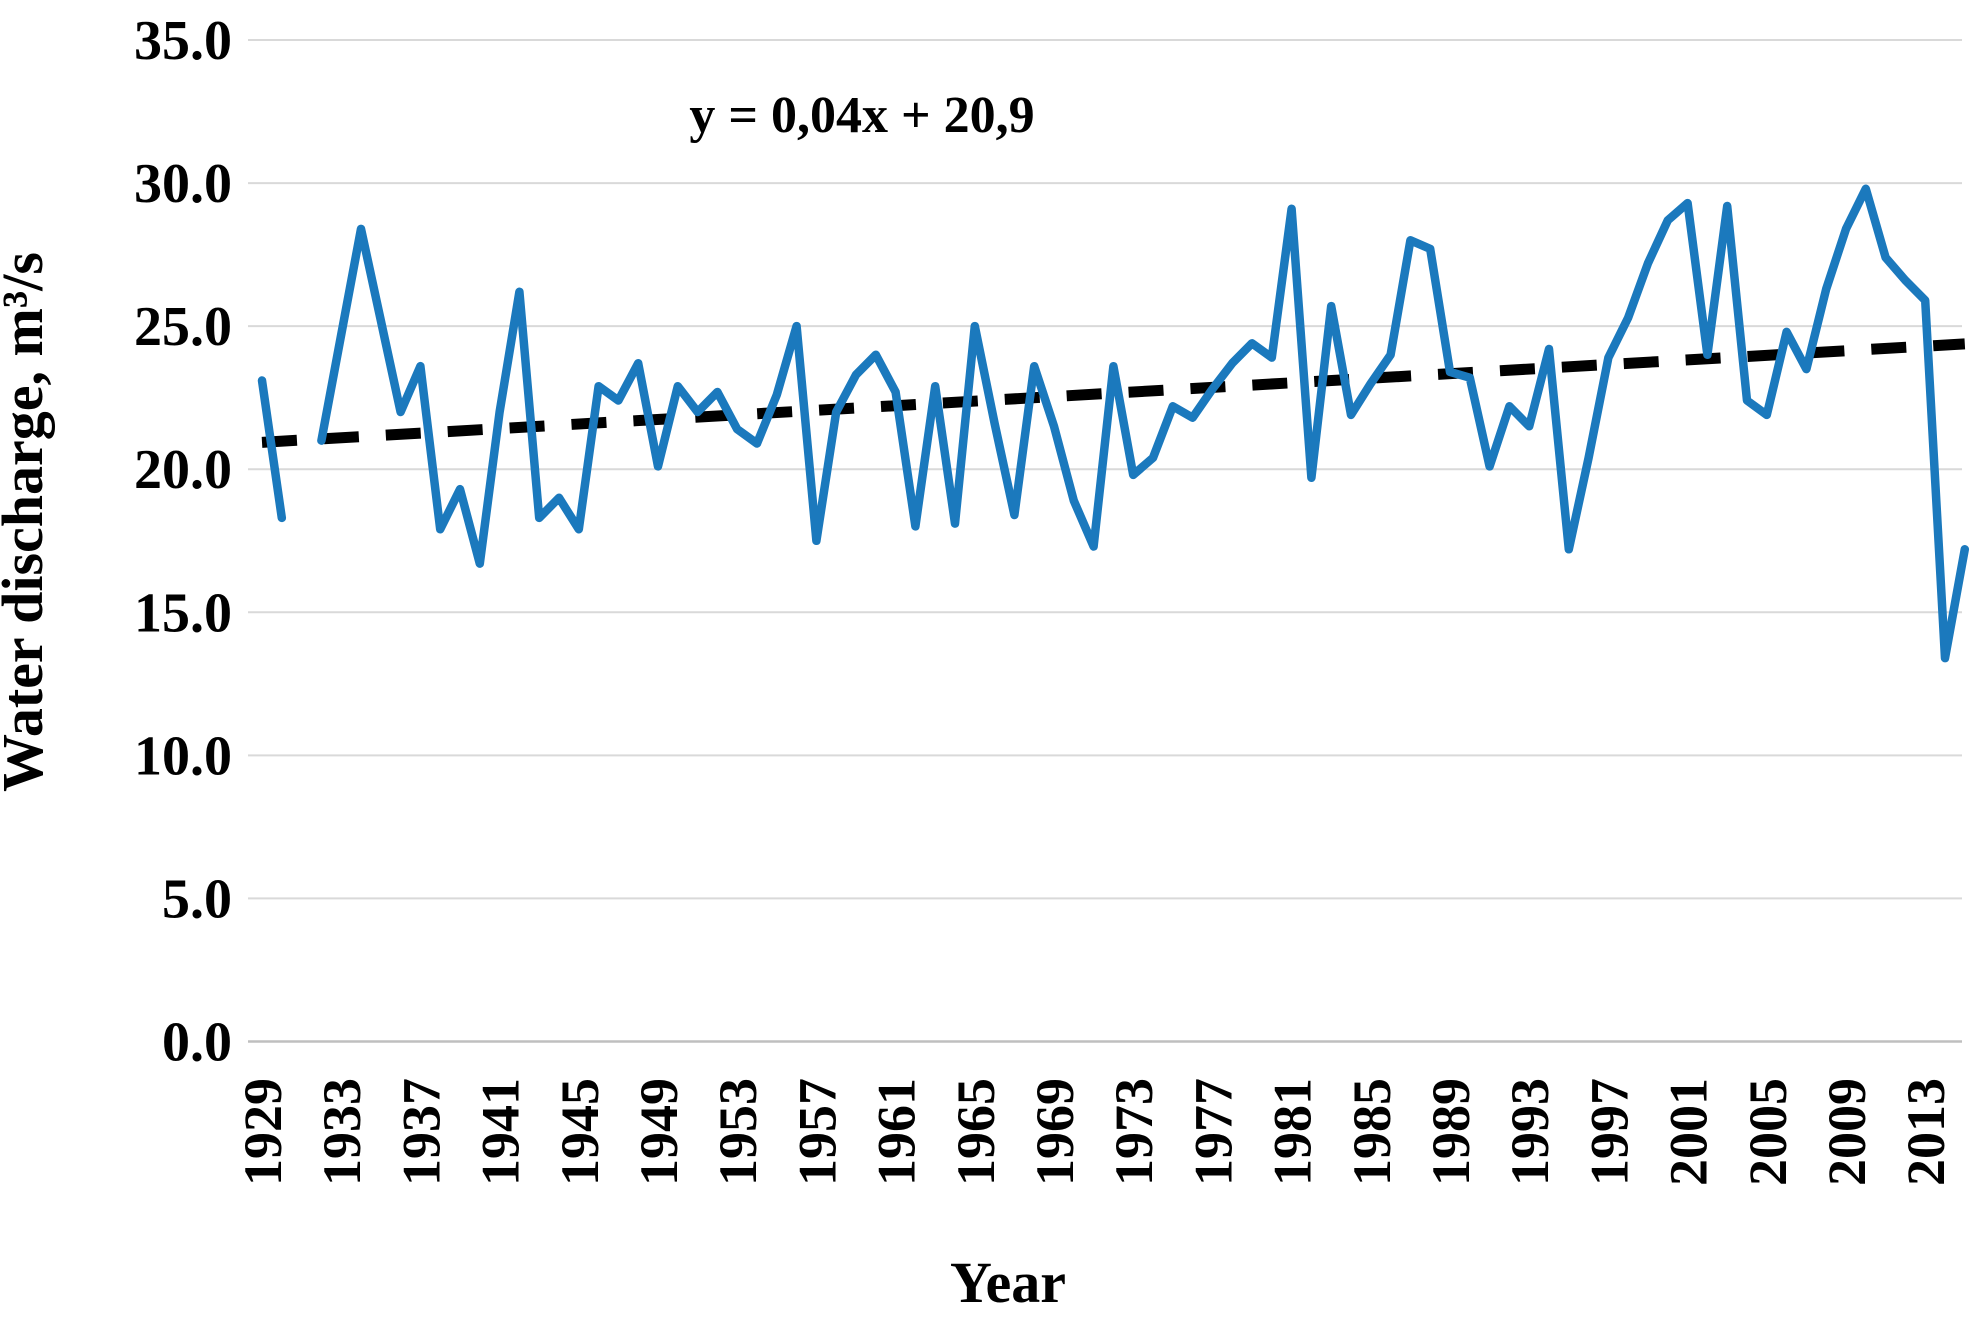 This screenshot has width=1980, height=1319. Describe the element at coordinates (197, 1043) in the screenshot. I see `y-tick-label: 0.0` at that location.